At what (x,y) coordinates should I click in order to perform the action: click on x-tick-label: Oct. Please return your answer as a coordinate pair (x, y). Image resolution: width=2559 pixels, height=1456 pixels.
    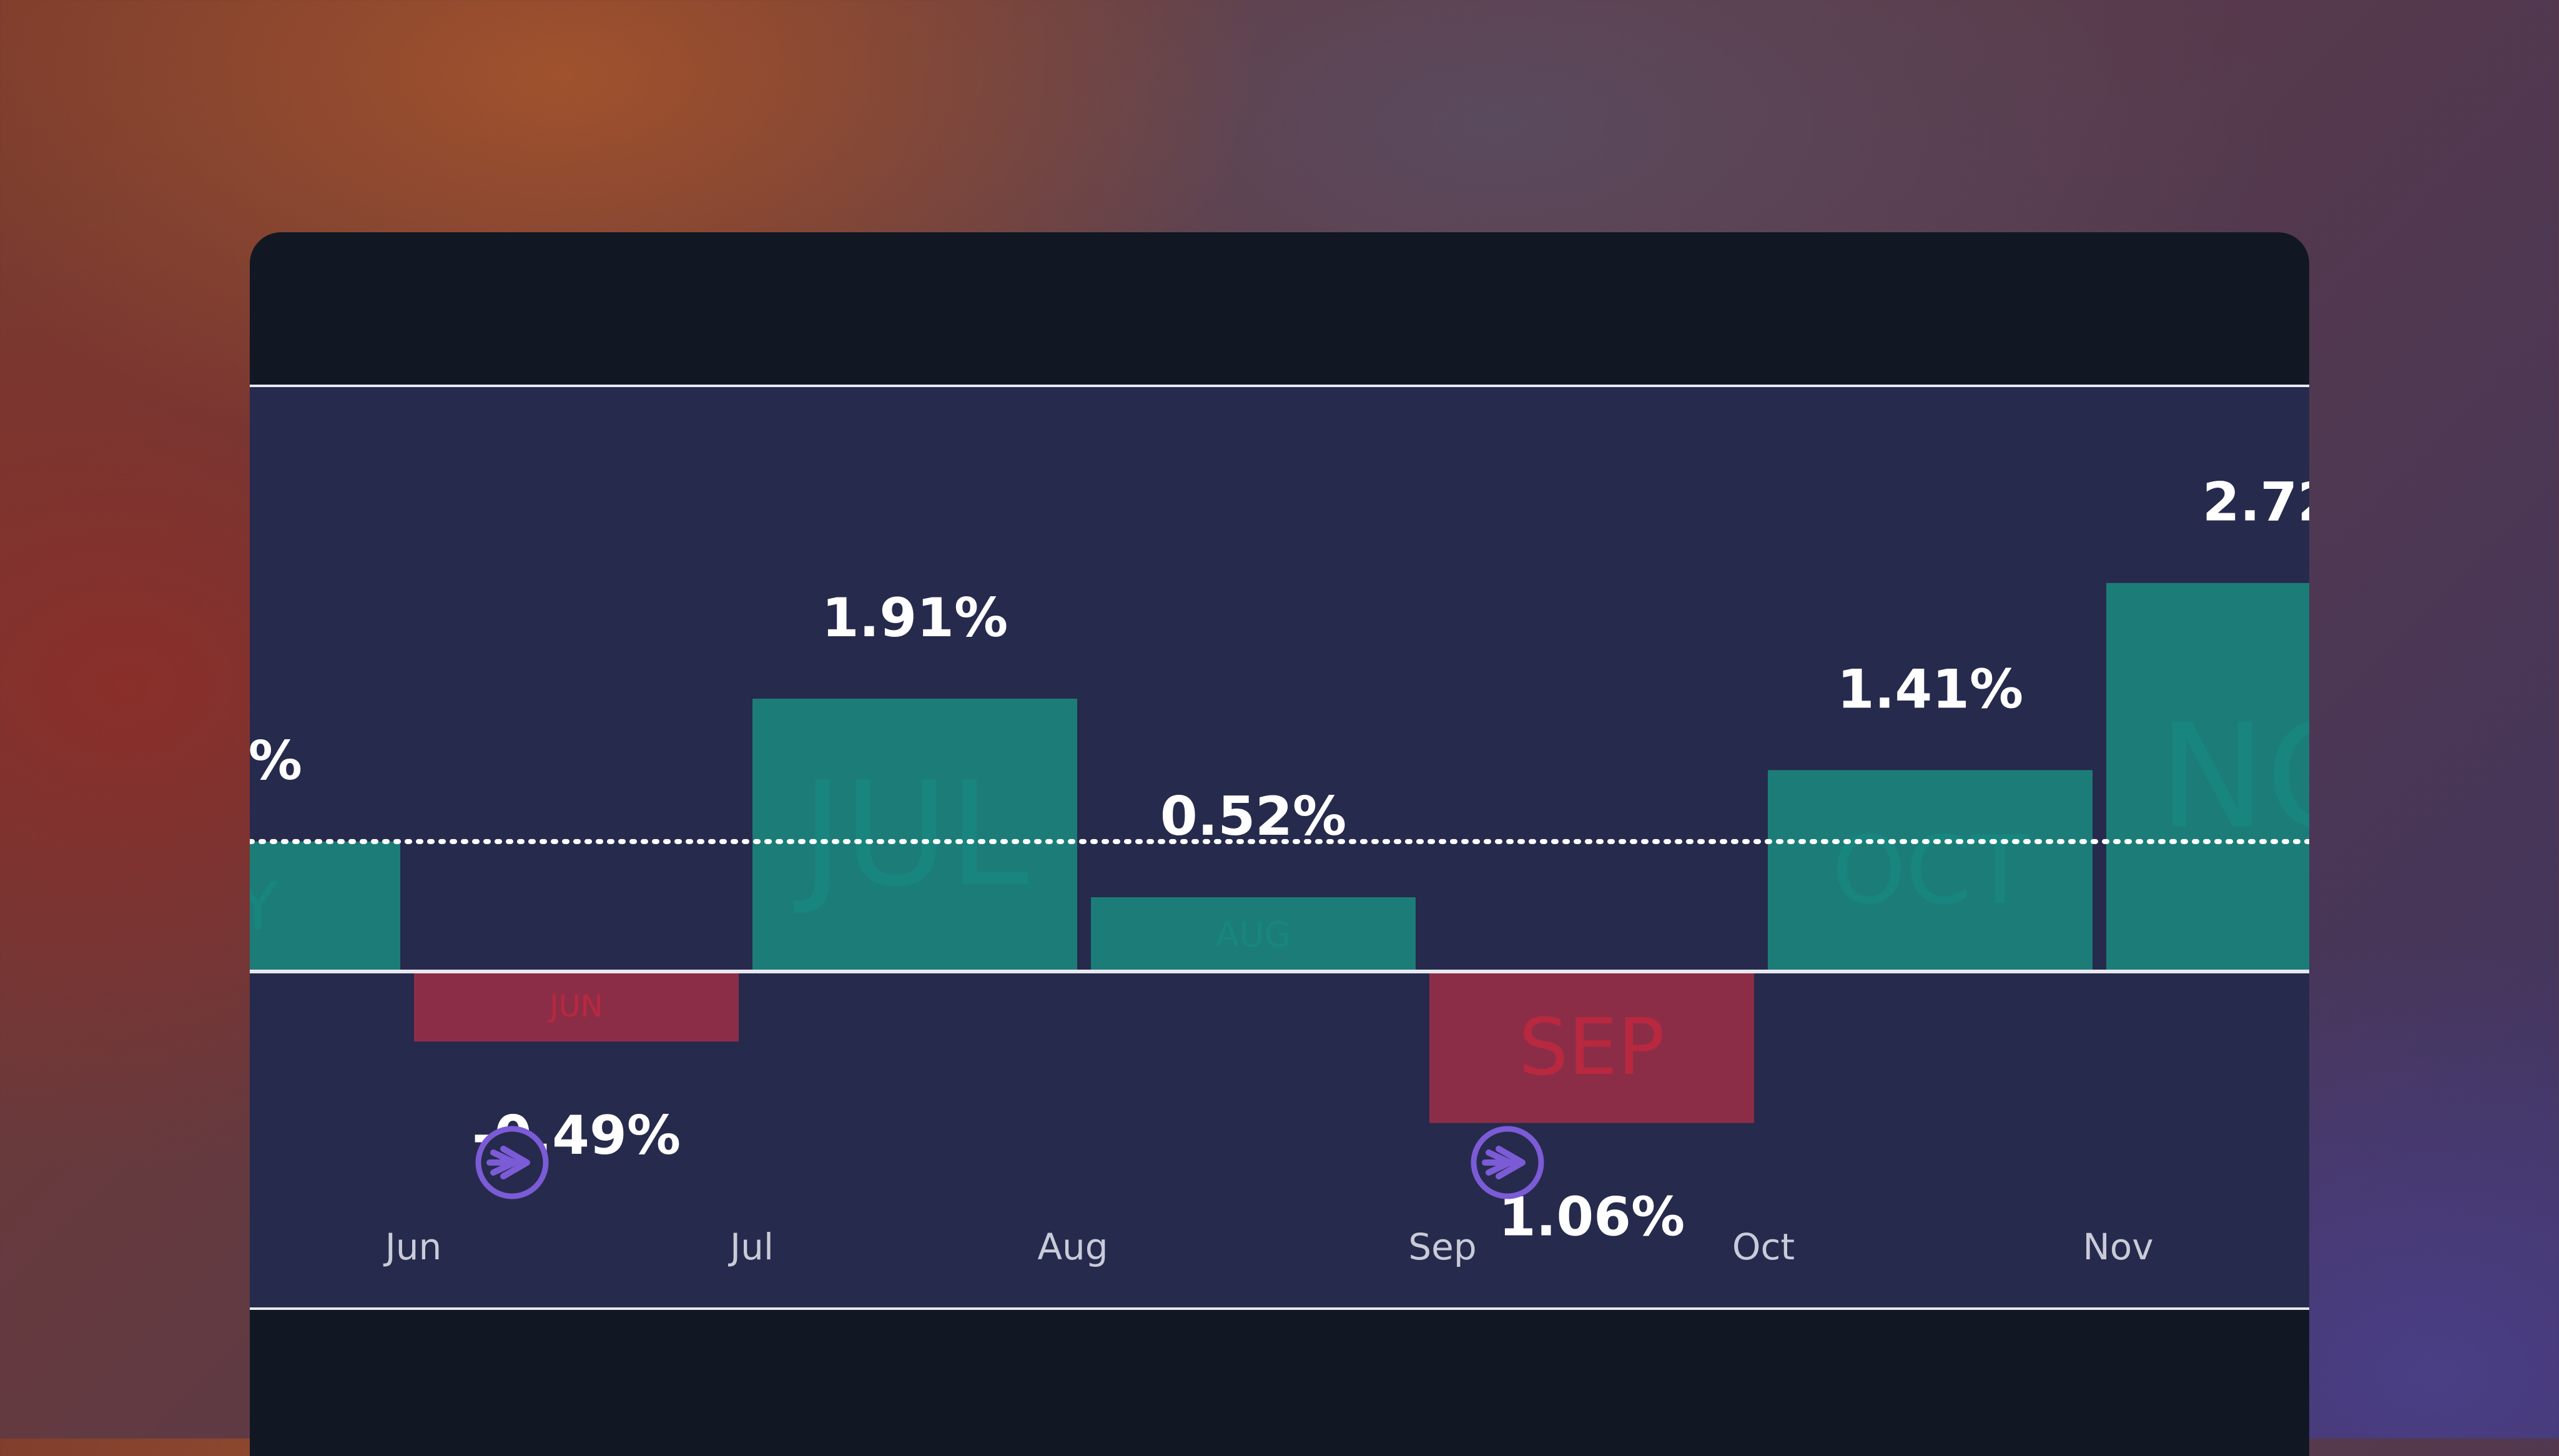
    Looking at the image, I should click on (1763, 1247).